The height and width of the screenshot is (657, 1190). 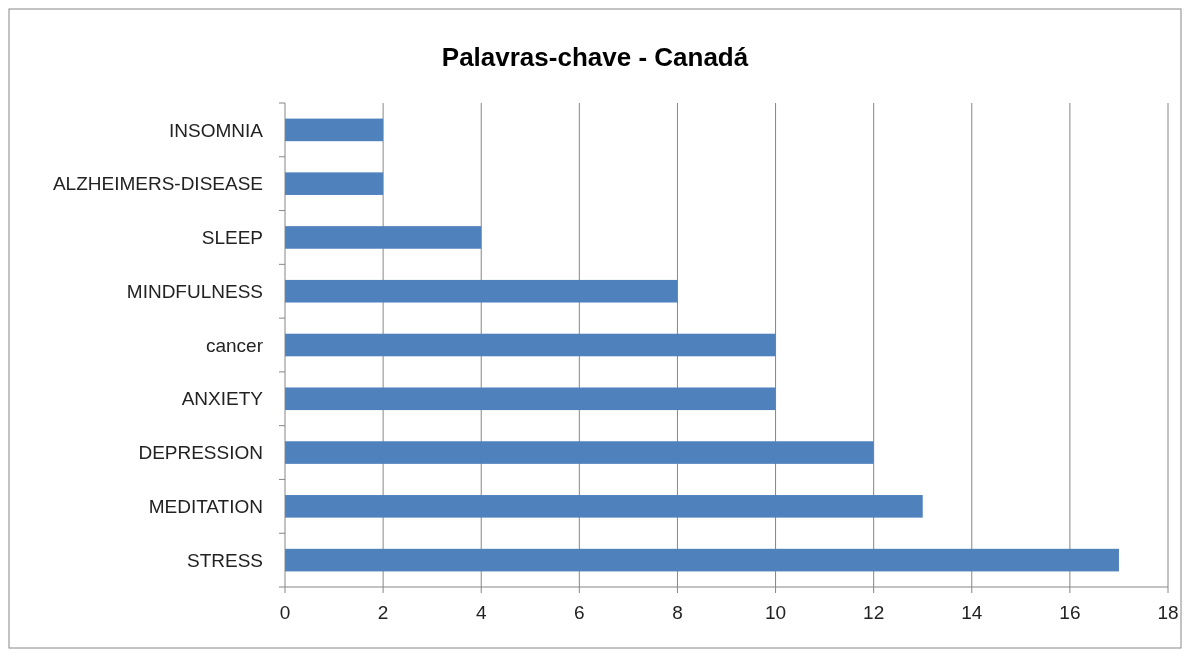 What do you see at coordinates (595, 57) in the screenshot?
I see `chart-title: Palavras-chave - Canadá` at bounding box center [595, 57].